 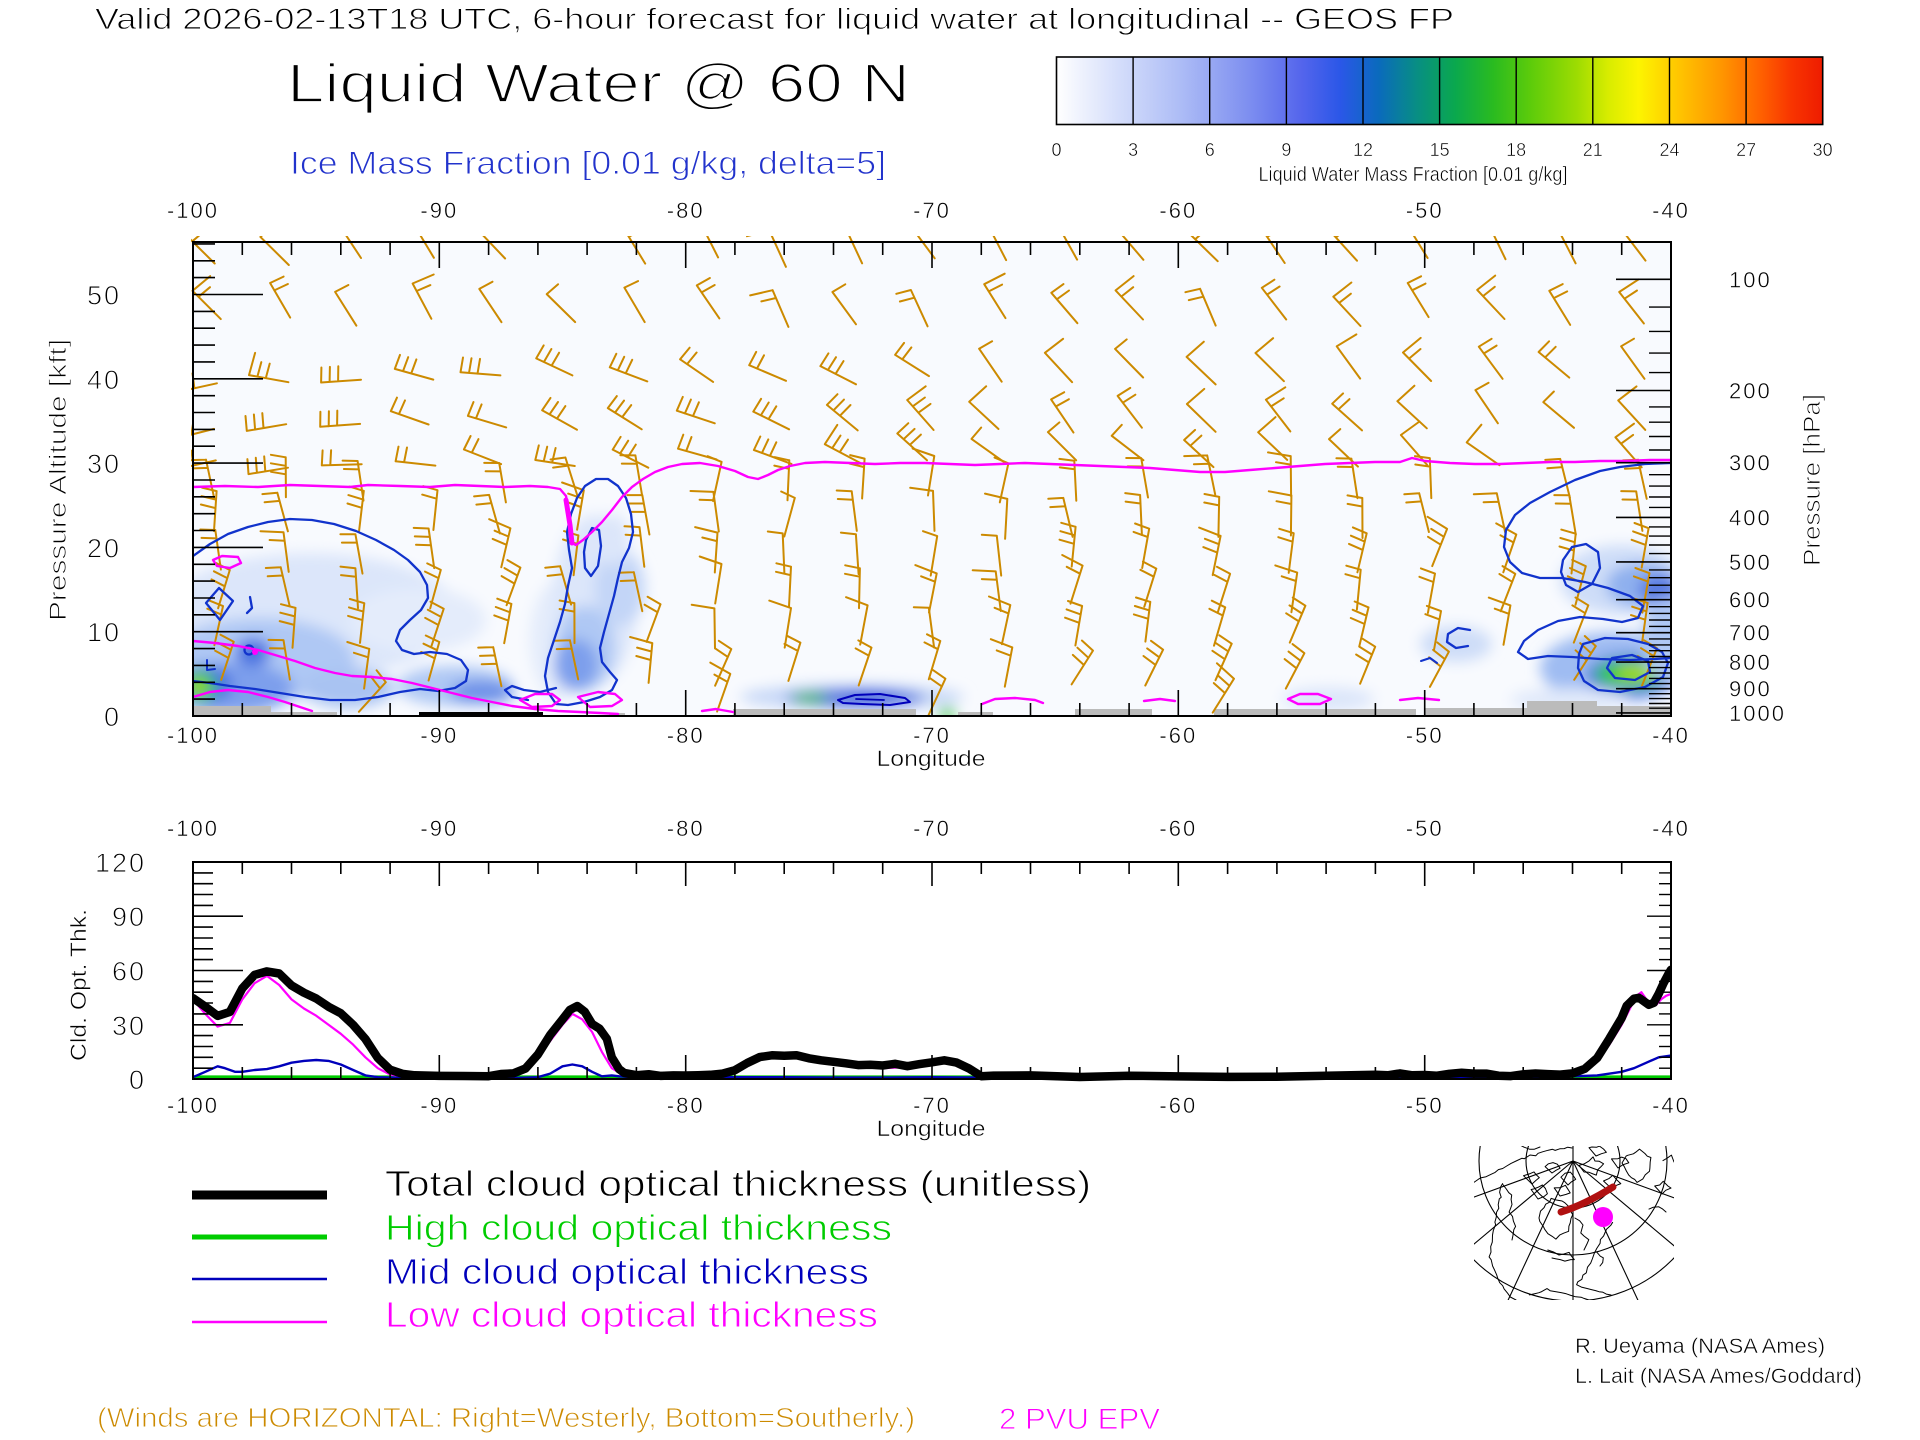 I want to click on svg-text:Total cloud optical thickness: Total cloud optical thickness (unitless), so click(x=738, y=1183).